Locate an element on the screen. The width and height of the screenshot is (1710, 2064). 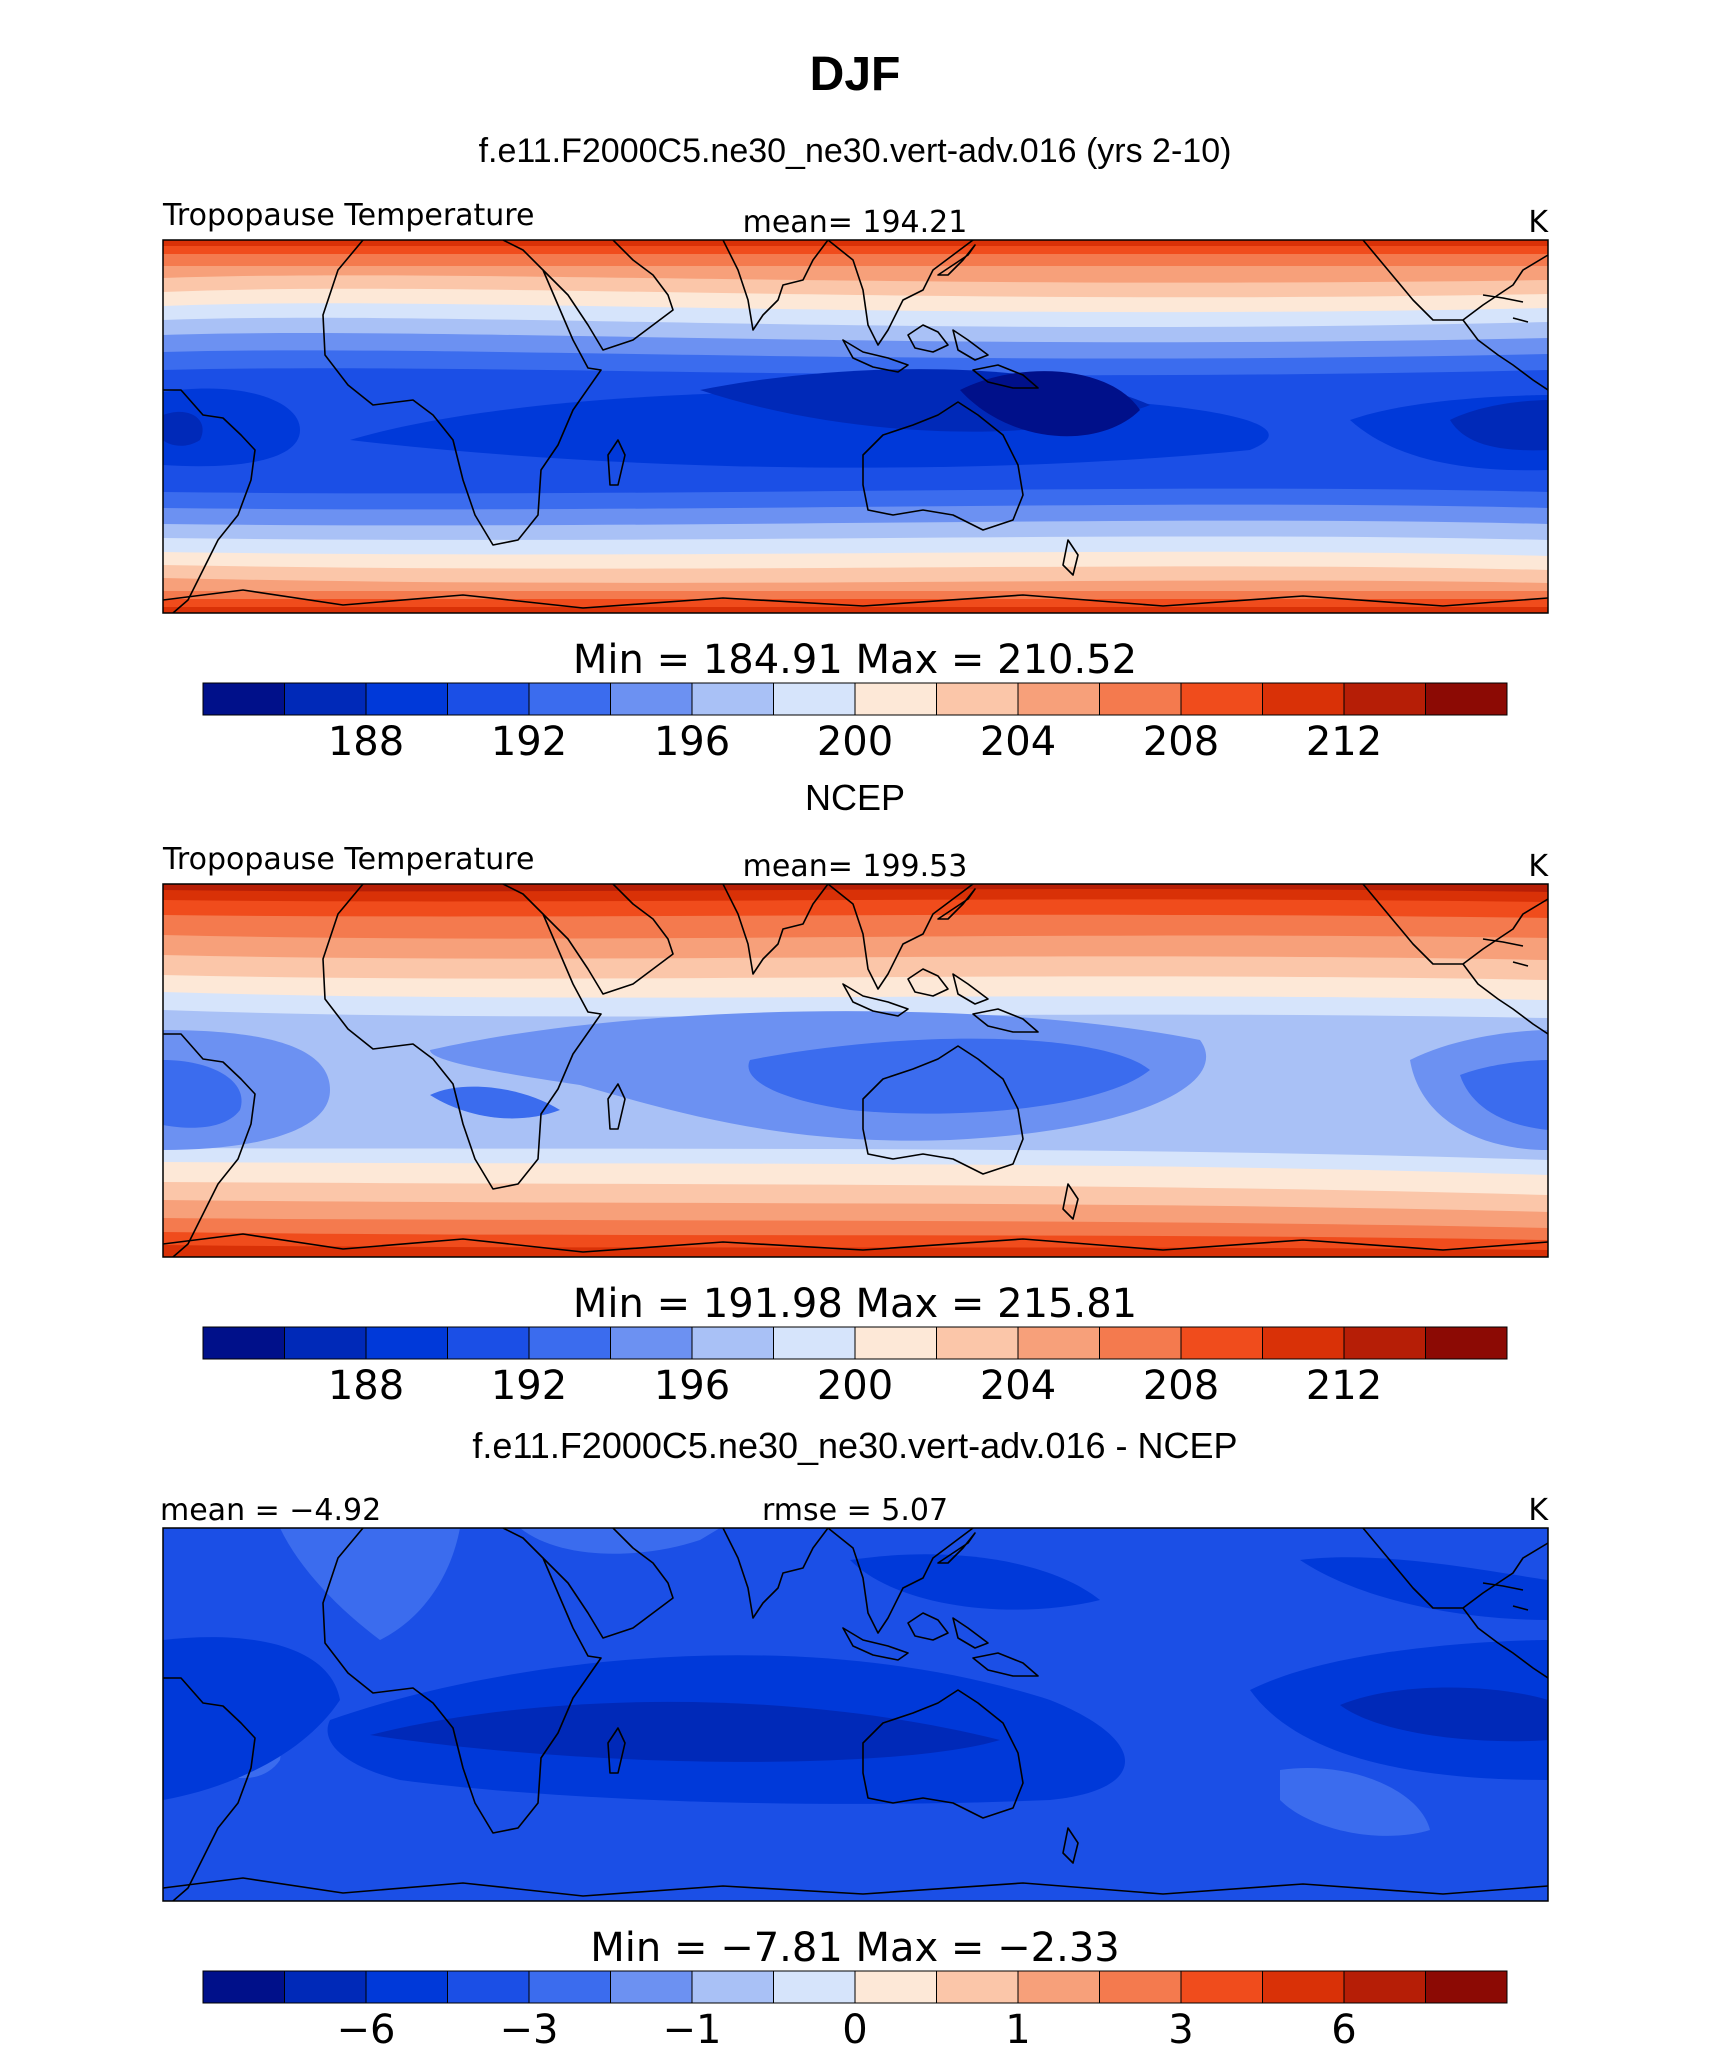
colorbar-tick-label: −3 is located at coordinates (529, 2030).